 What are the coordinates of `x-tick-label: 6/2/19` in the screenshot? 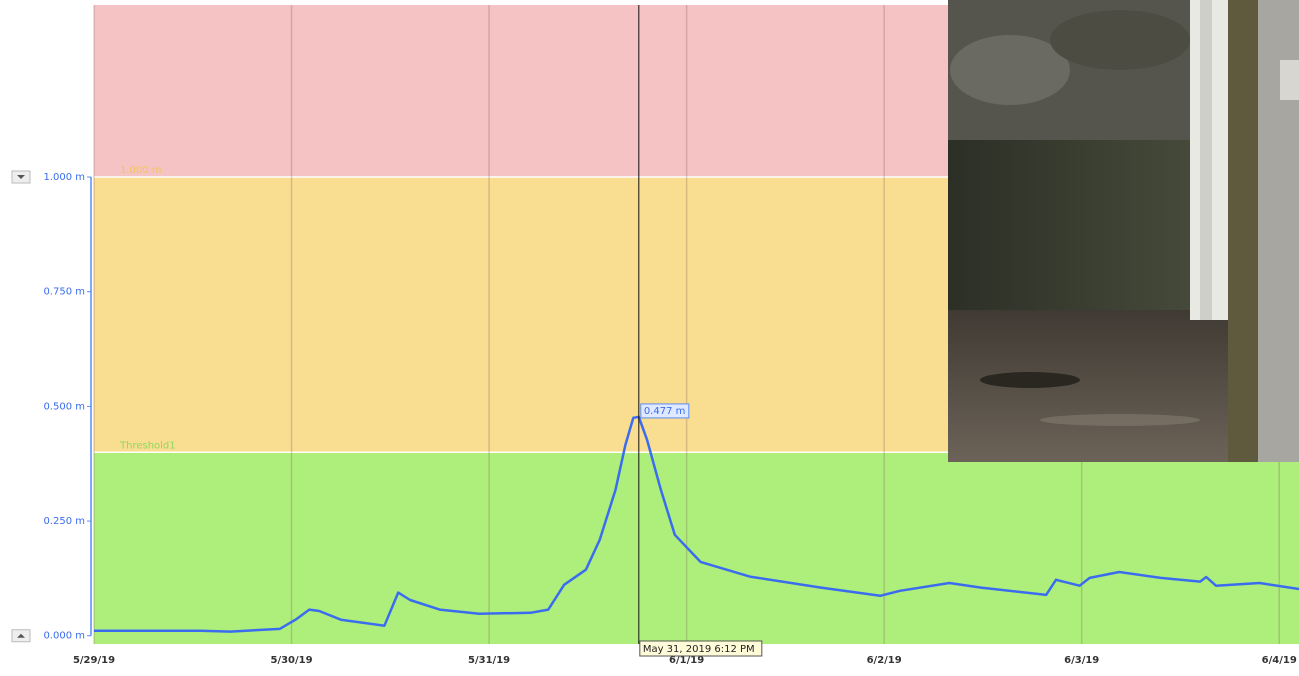 It's located at (884, 660).